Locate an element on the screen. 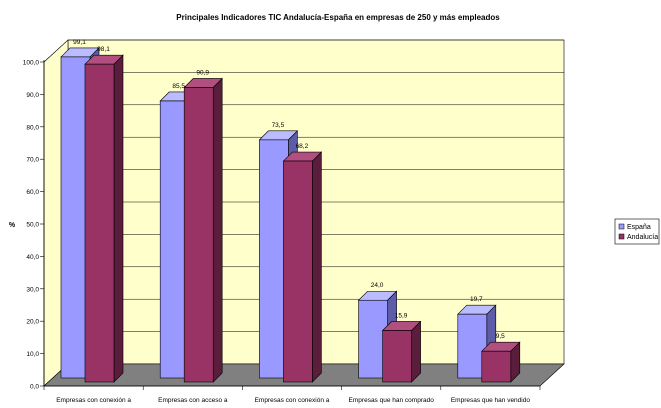 This screenshot has width=661, height=408. y-tick-label: 10,0 is located at coordinates (32, 354).